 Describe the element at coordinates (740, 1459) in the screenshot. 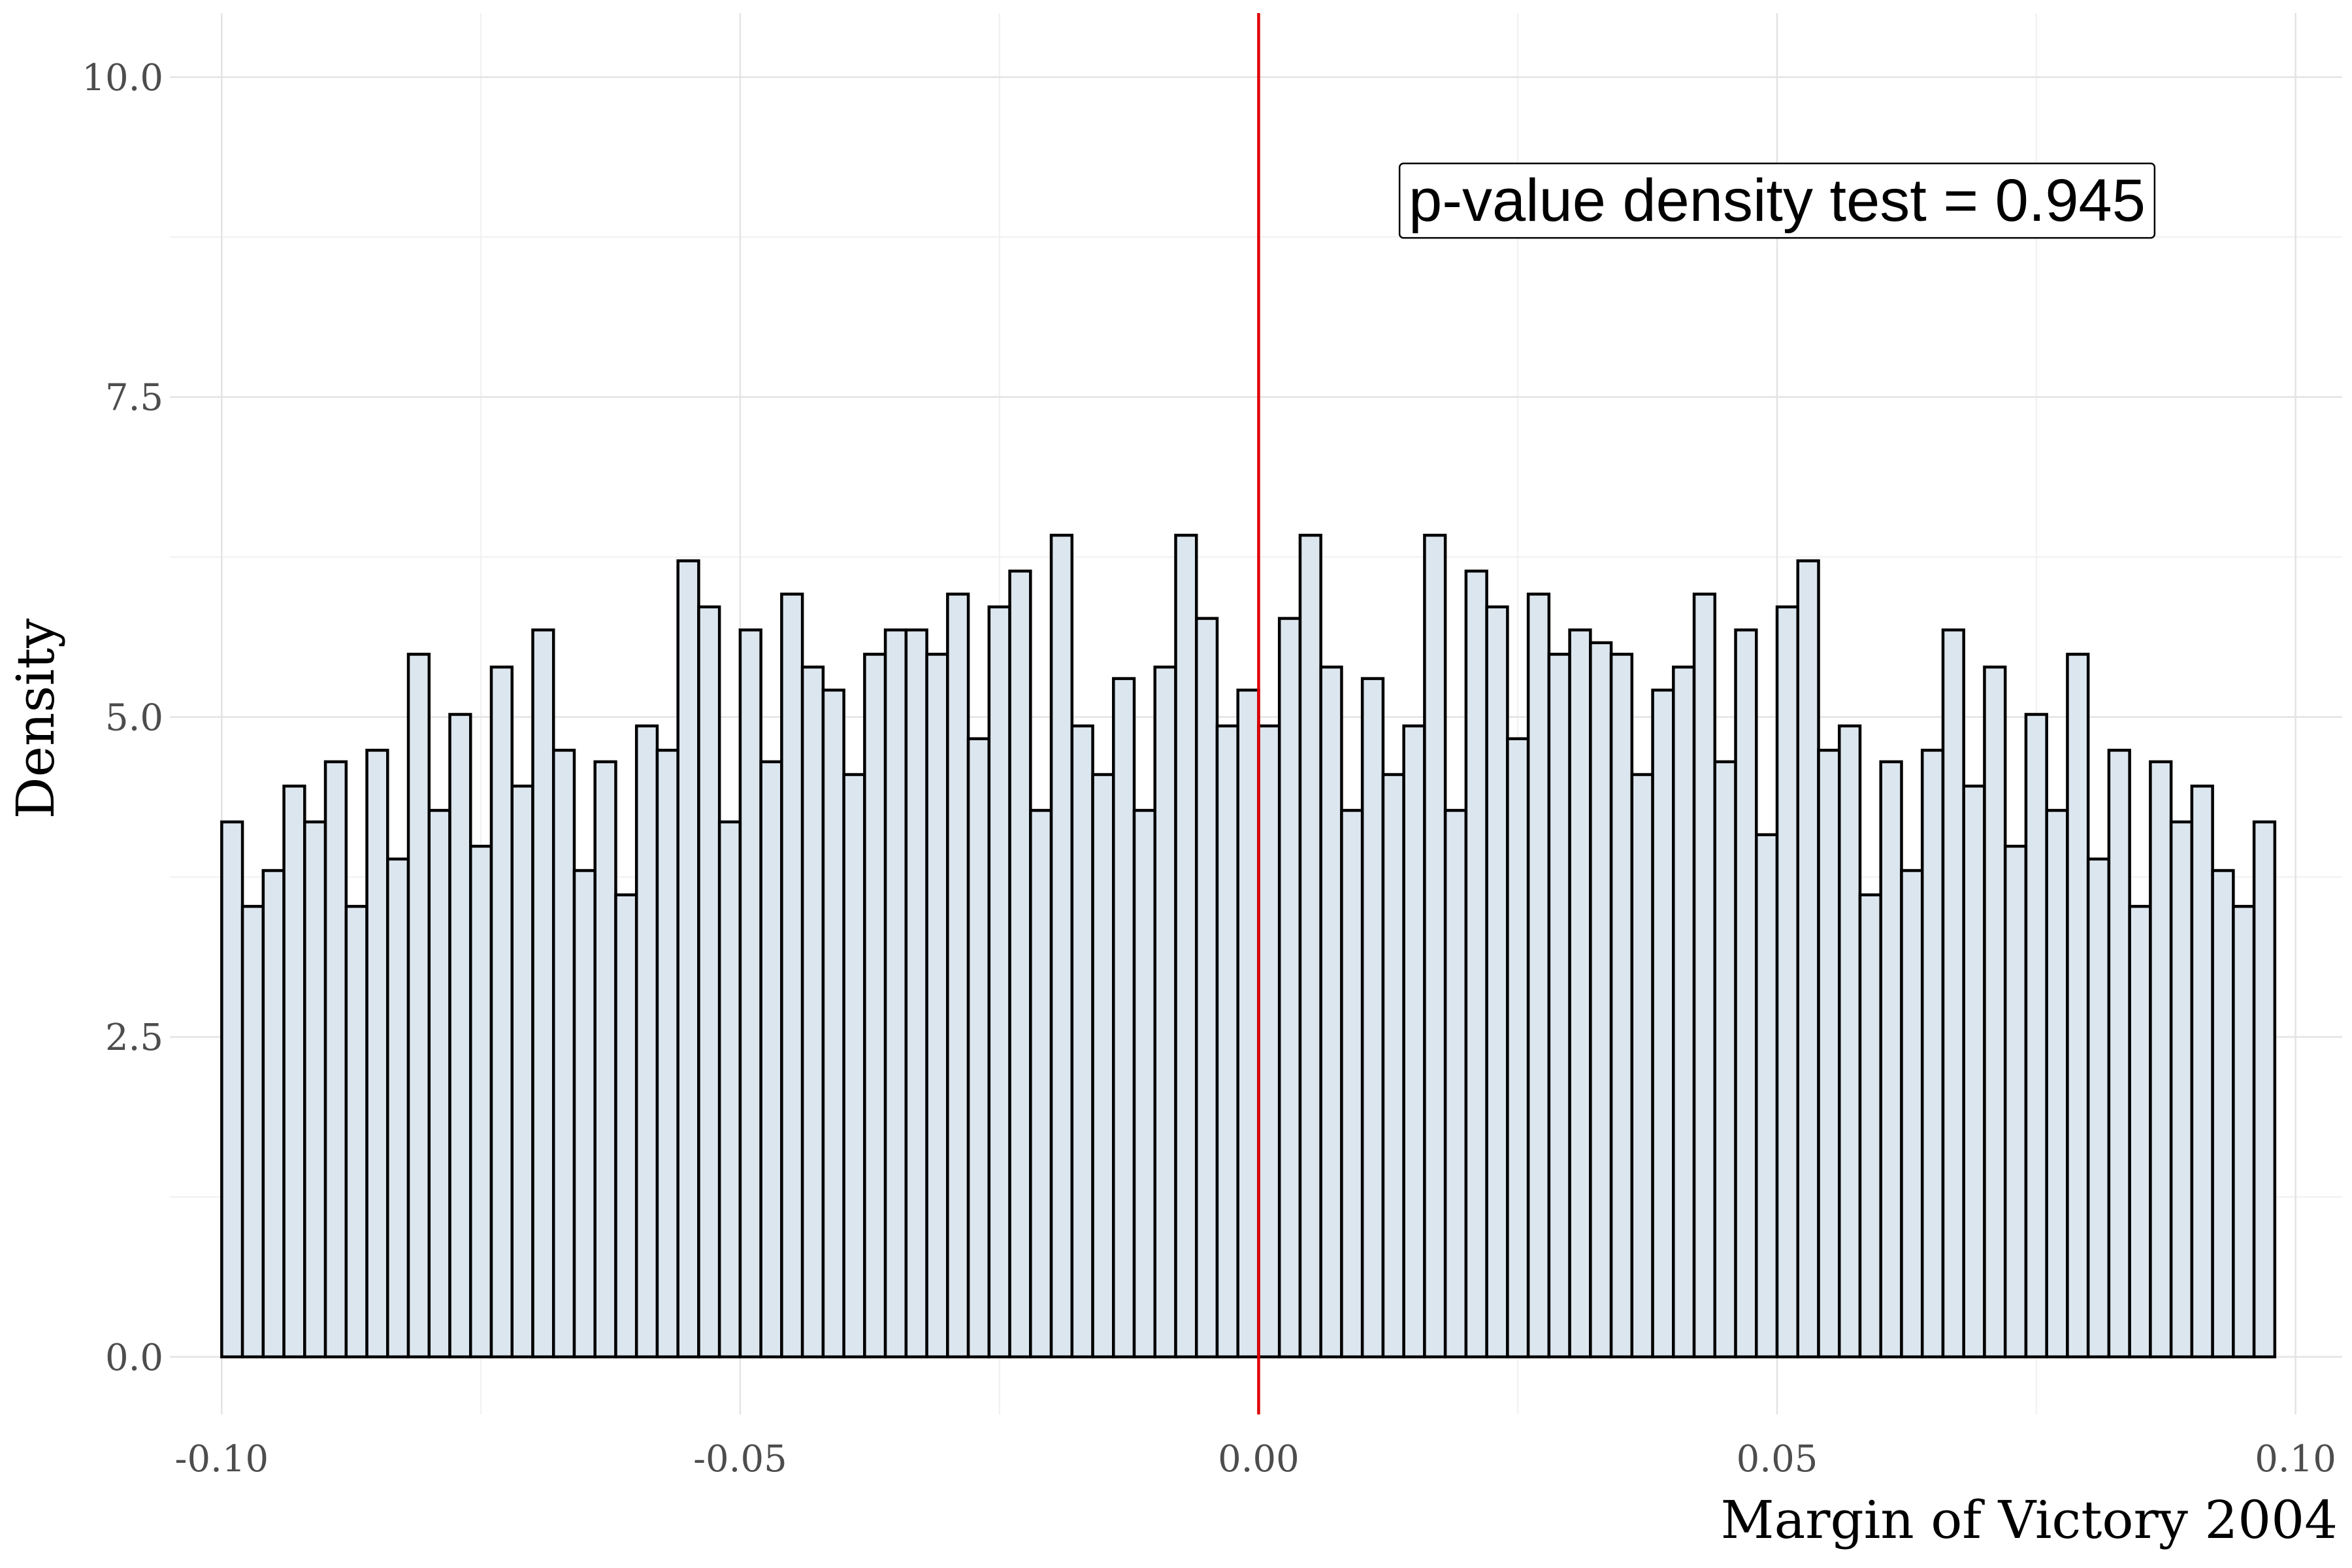

I see `x-tick-label: -0.05` at that location.